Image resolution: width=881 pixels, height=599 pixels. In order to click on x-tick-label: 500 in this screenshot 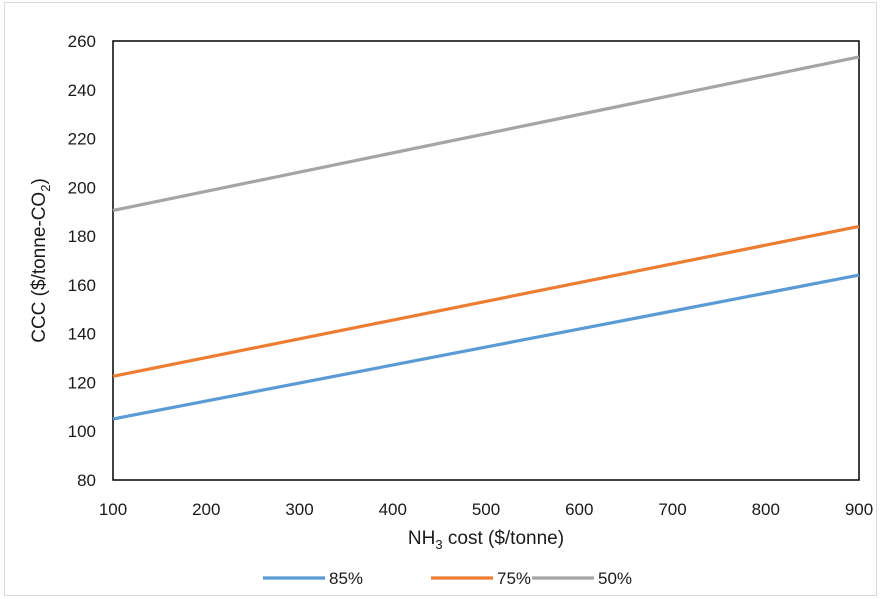, I will do `click(486, 509)`.